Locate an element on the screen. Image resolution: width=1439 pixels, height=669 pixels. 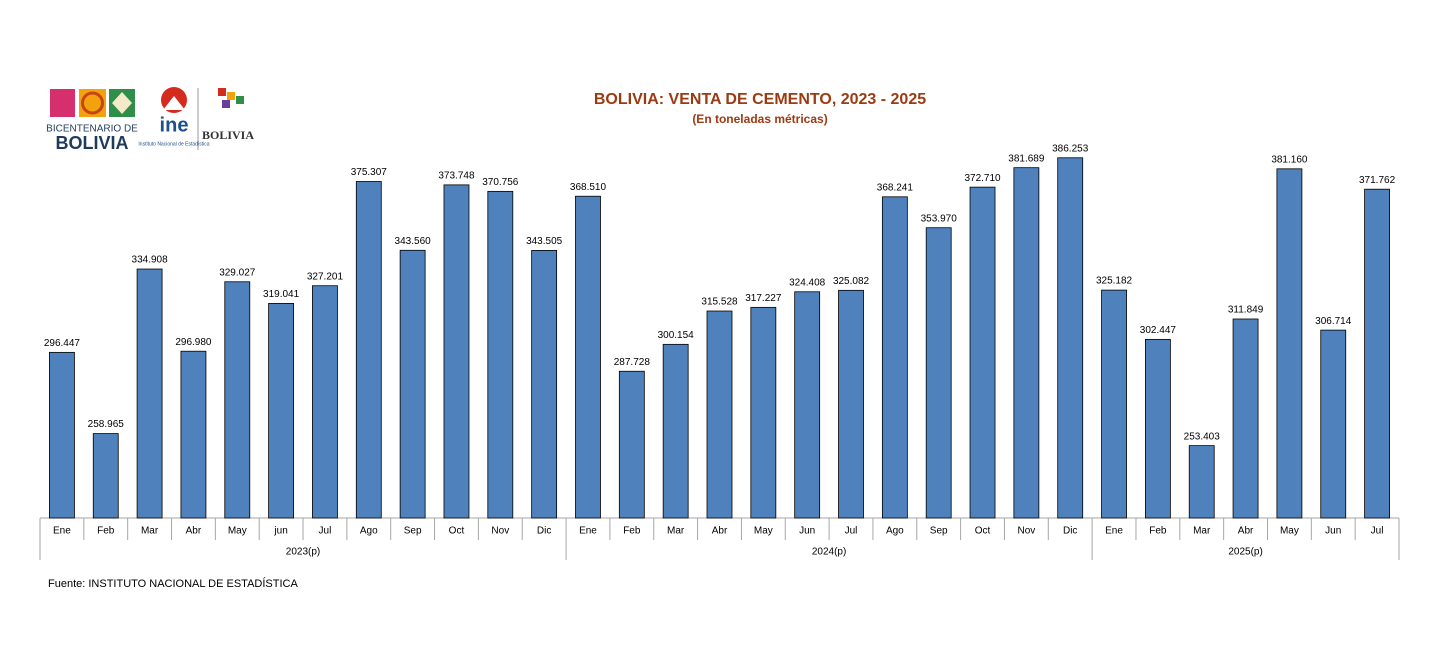
value-label: 343.505 is located at coordinates (544, 241).